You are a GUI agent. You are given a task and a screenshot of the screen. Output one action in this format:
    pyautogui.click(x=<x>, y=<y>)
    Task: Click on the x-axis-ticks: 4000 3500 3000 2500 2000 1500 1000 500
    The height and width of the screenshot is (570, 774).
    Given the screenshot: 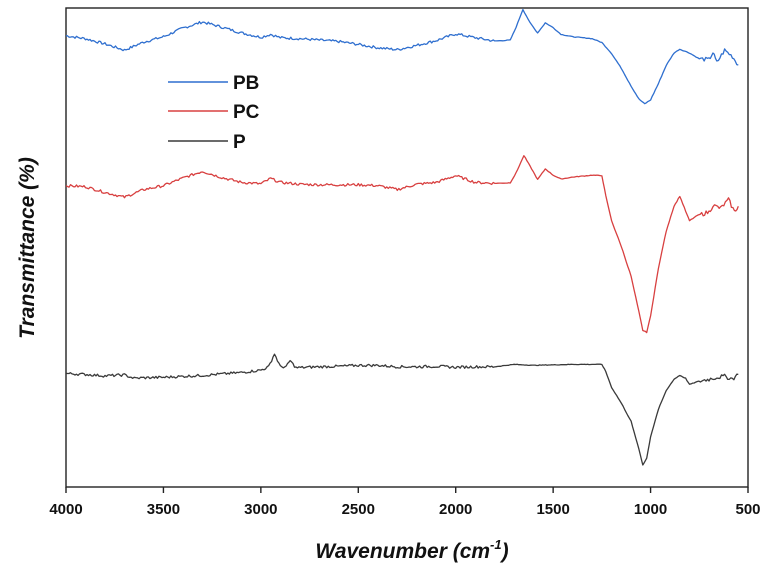 What is the action you would take?
    pyautogui.click(x=405, y=502)
    